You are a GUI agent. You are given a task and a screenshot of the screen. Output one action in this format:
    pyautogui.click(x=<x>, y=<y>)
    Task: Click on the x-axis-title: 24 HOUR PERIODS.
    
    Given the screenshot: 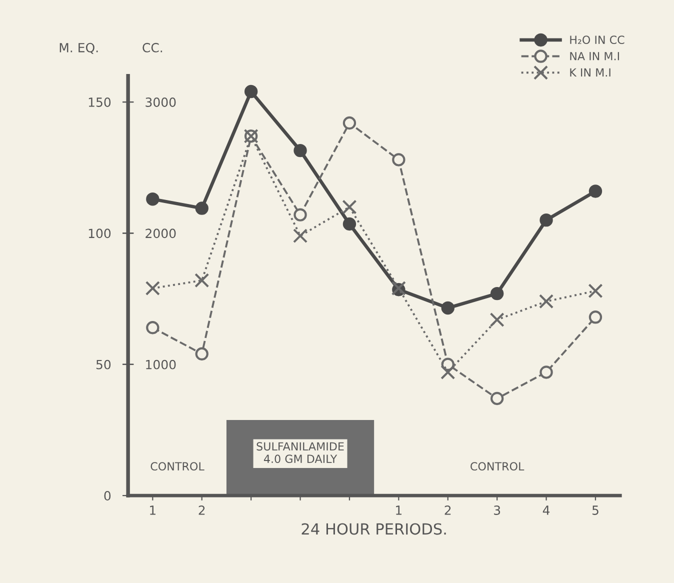 What is the action you would take?
    pyautogui.click(x=374, y=529)
    